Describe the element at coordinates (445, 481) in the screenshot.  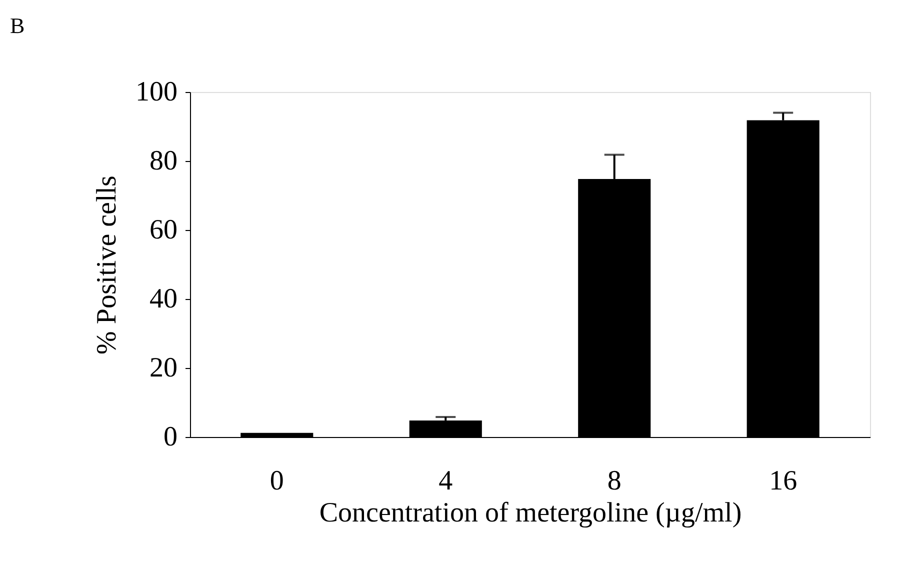
I see `x-tick-label: 4` at that location.